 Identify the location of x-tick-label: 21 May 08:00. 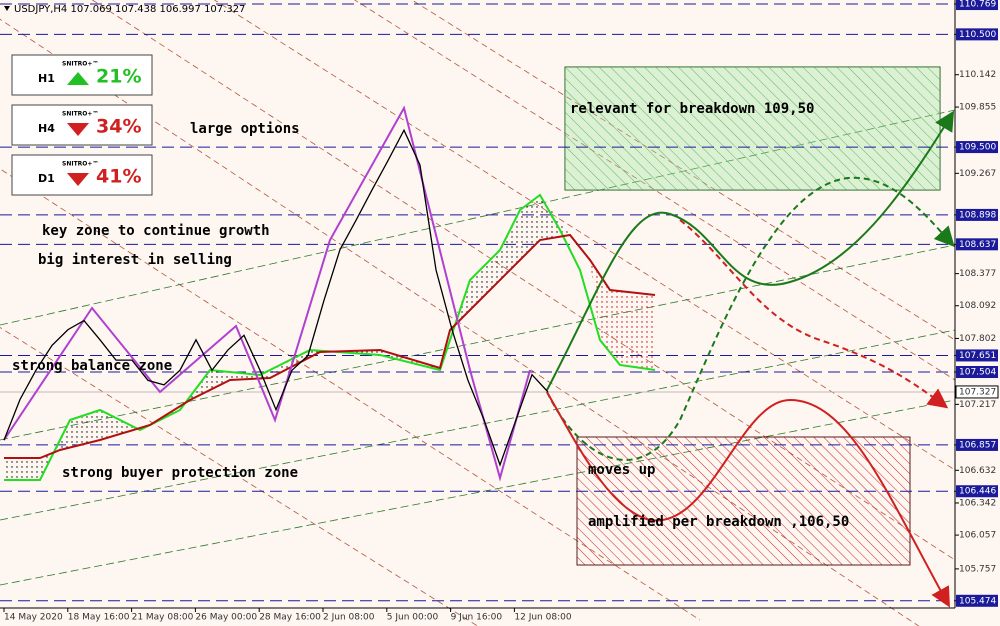
(163, 618).